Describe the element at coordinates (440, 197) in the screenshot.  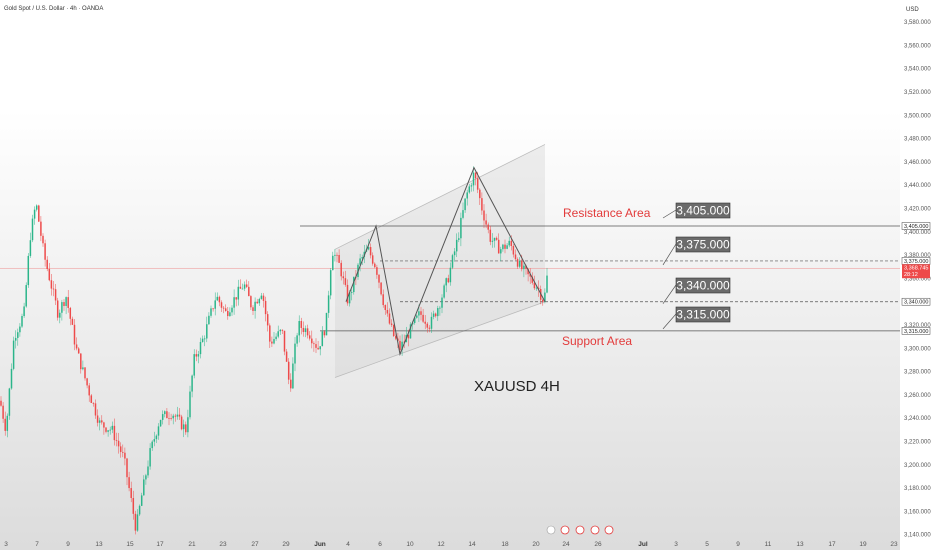
I see `channel-upper` at that location.